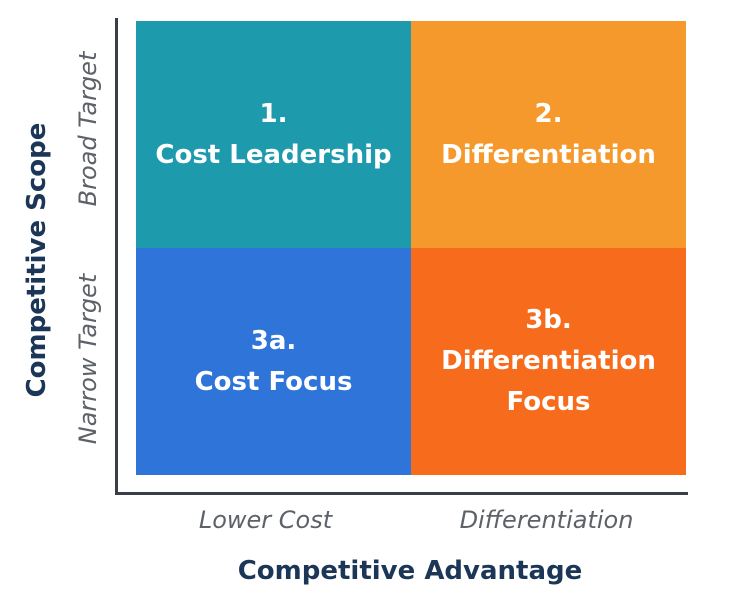  Describe the element at coordinates (548, 402) in the screenshot. I see `quadrant-title-line-2: Focus` at that location.